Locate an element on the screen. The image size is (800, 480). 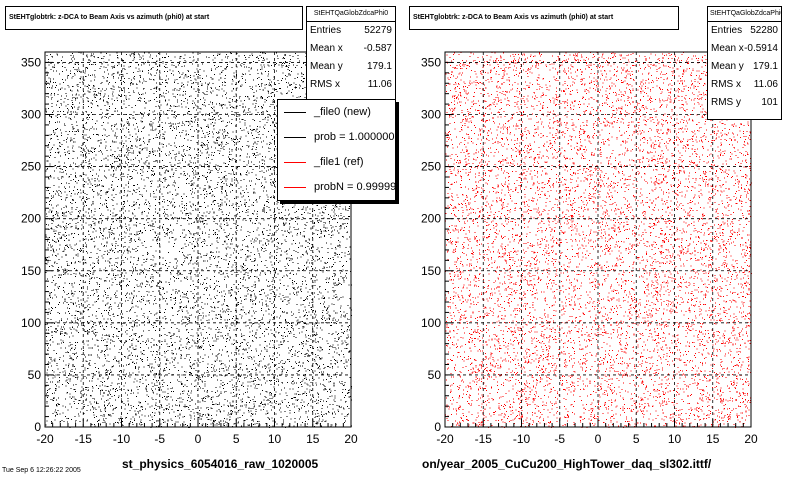
legend-entry: _file0 (new) is located at coordinates (336, 112).